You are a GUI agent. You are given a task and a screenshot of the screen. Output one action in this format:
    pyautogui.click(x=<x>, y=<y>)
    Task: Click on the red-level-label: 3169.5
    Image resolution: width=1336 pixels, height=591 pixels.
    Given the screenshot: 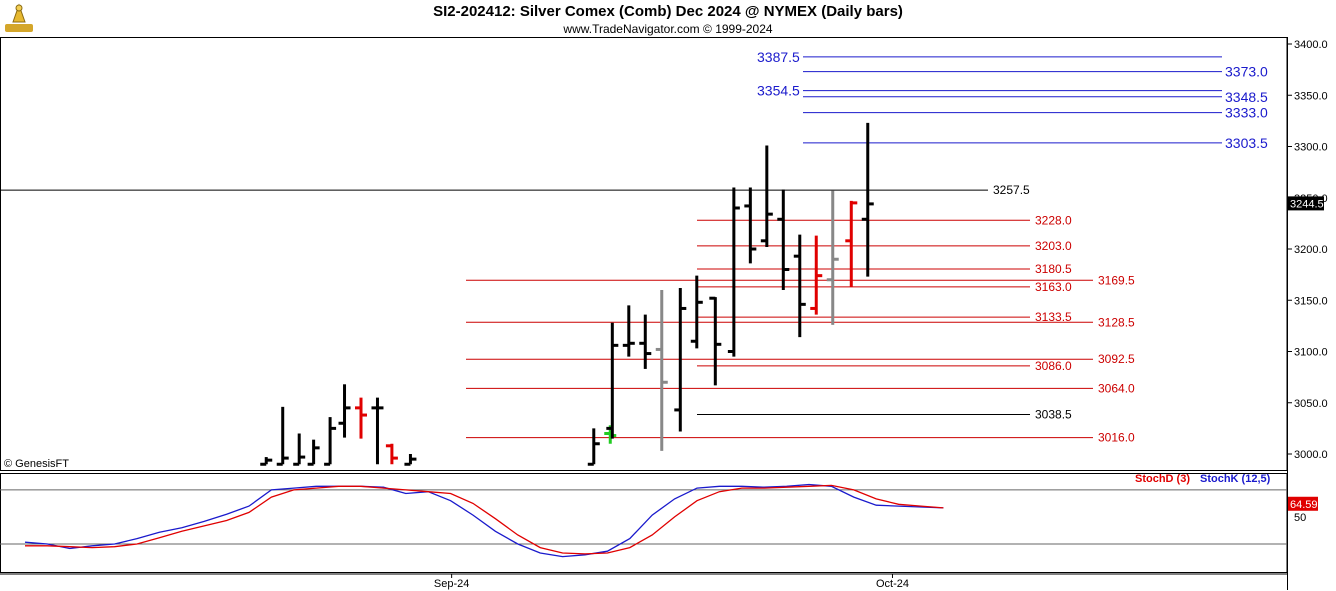 What is the action you would take?
    pyautogui.click(x=1116, y=280)
    